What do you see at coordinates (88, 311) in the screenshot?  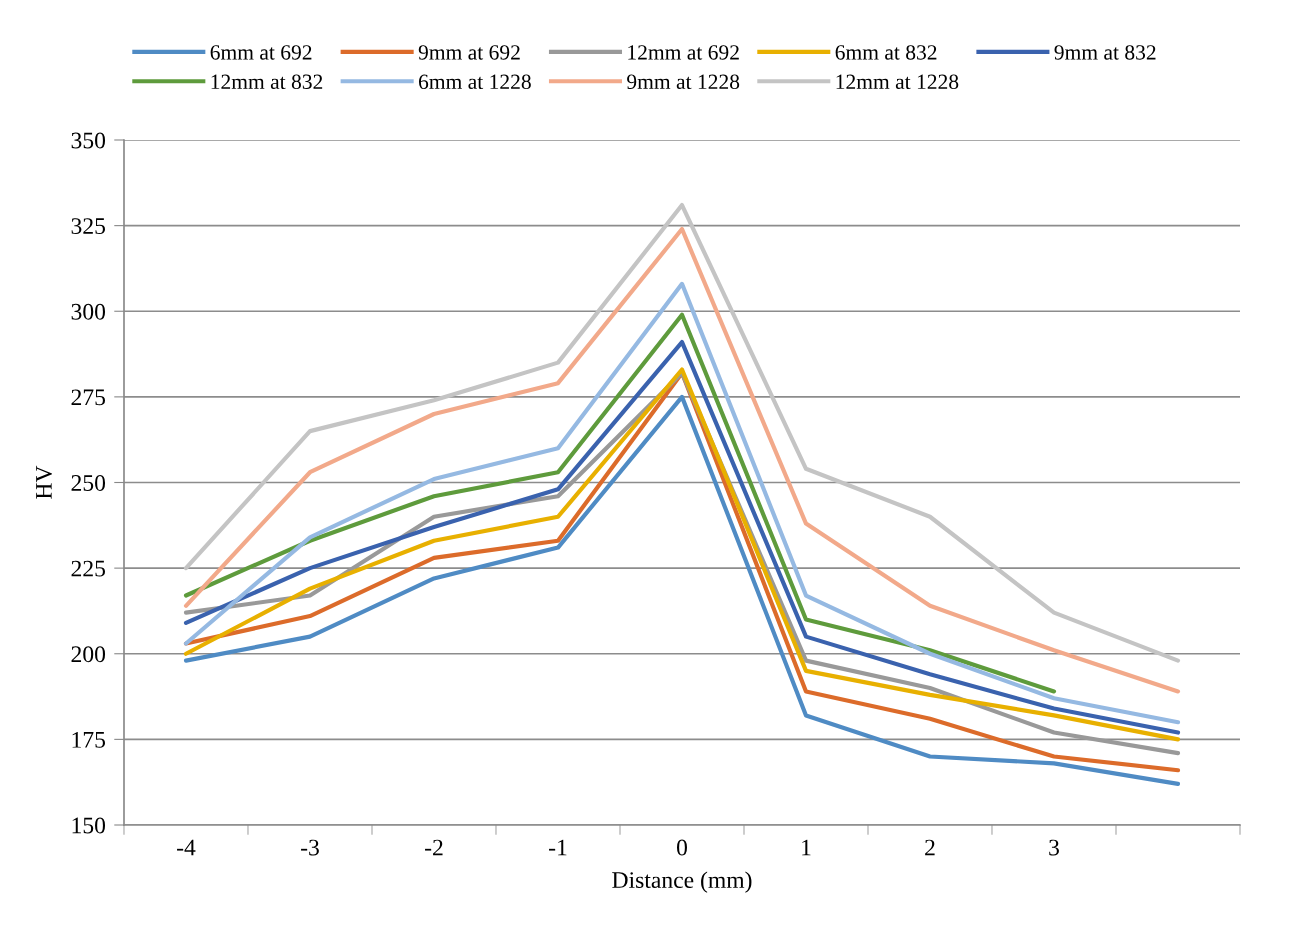 I see `y-tick-label: 300` at bounding box center [88, 311].